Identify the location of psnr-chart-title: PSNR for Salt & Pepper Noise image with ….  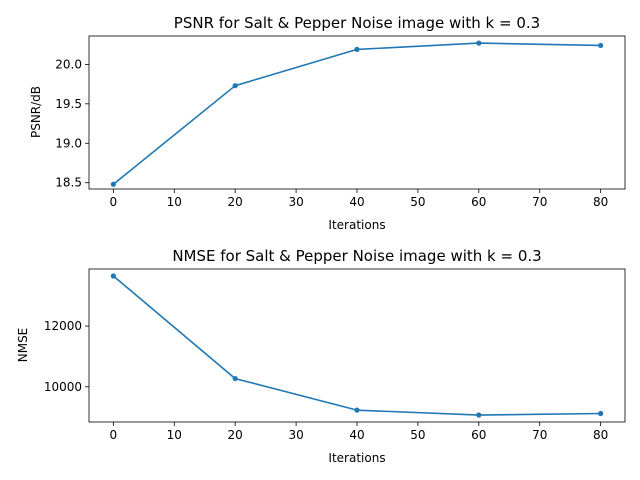
(357, 23).